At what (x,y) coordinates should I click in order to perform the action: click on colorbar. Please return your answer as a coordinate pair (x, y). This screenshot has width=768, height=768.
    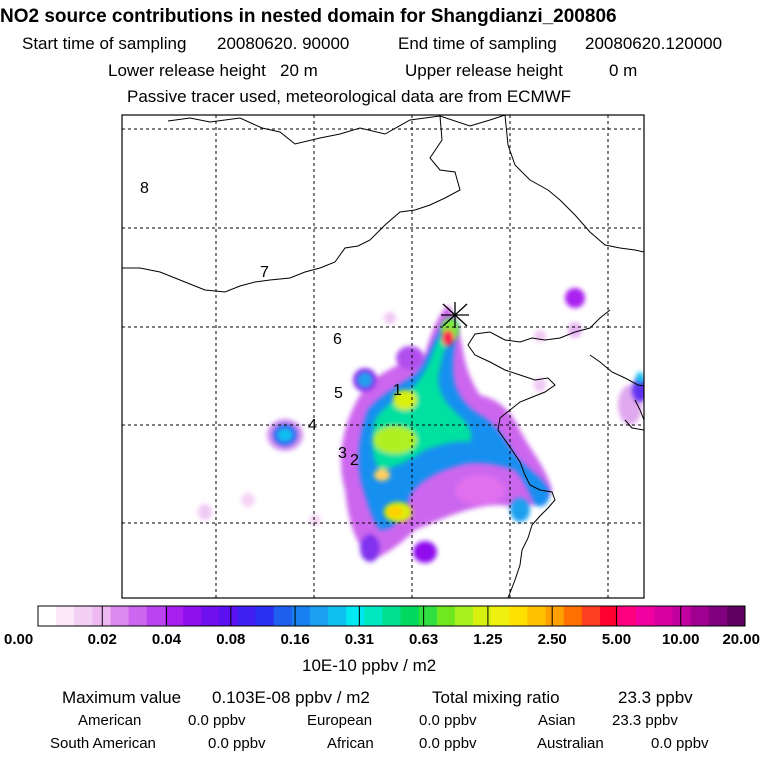
    Looking at the image, I should click on (391, 616).